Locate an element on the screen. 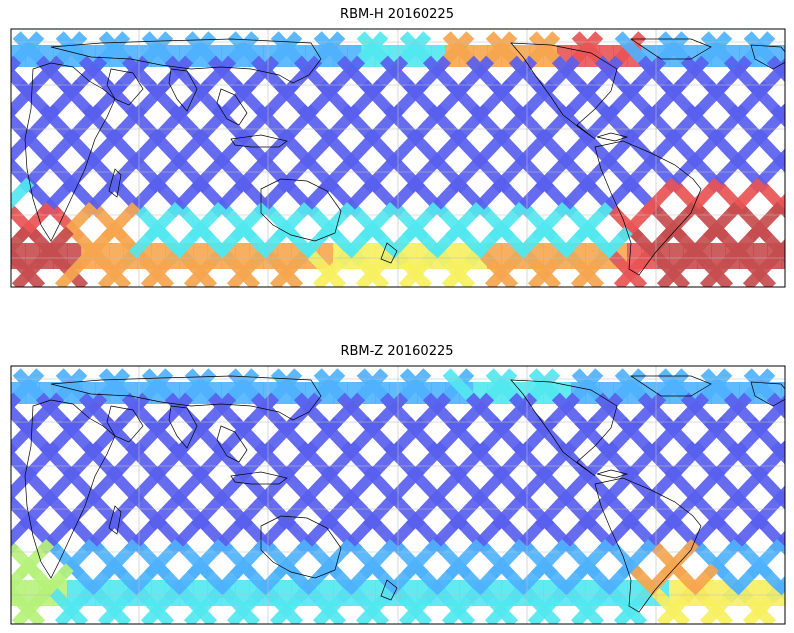  panel-title-rbm-z: RBM-Z 20160225 is located at coordinates (397, 351).